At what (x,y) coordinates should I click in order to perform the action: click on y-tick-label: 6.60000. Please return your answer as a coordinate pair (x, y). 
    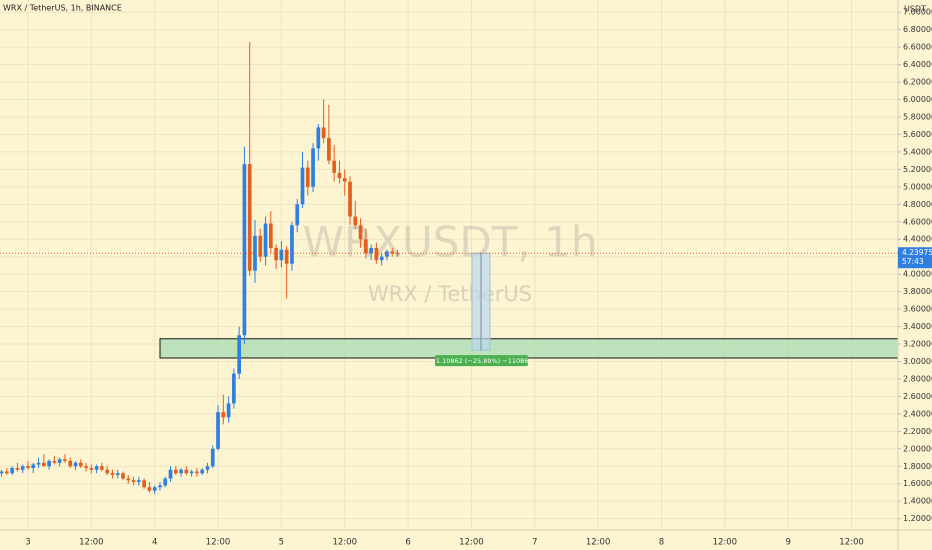
    Looking at the image, I should click on (917, 47).